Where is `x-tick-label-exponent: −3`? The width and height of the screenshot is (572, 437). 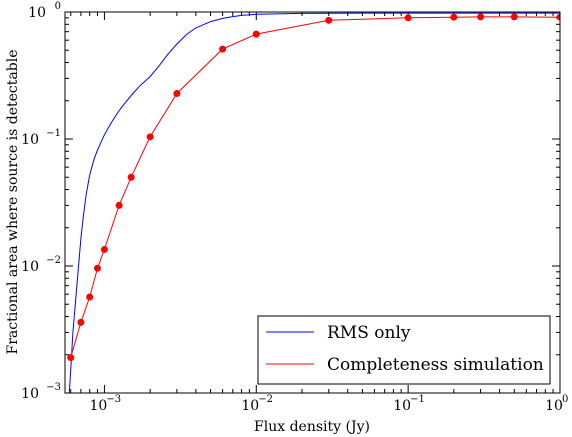 x-tick-label-exponent: −3 is located at coordinates (113, 399).